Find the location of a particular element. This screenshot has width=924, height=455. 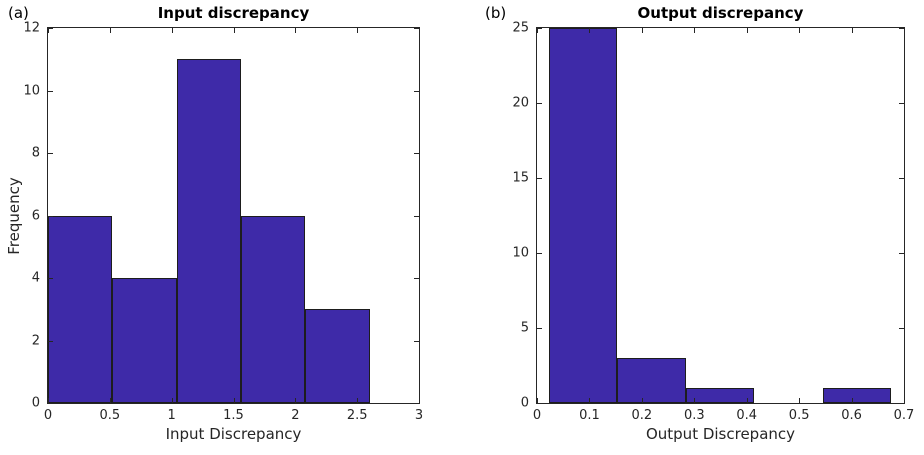

x-tick-label: 2 is located at coordinates (295, 415).